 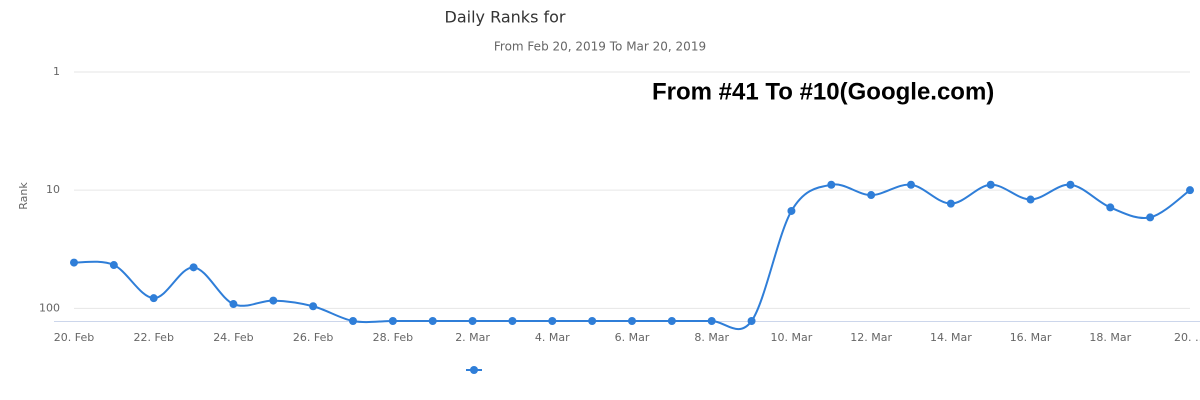 I want to click on annotation: From #41 To #10(Google.com), so click(x=823, y=91).